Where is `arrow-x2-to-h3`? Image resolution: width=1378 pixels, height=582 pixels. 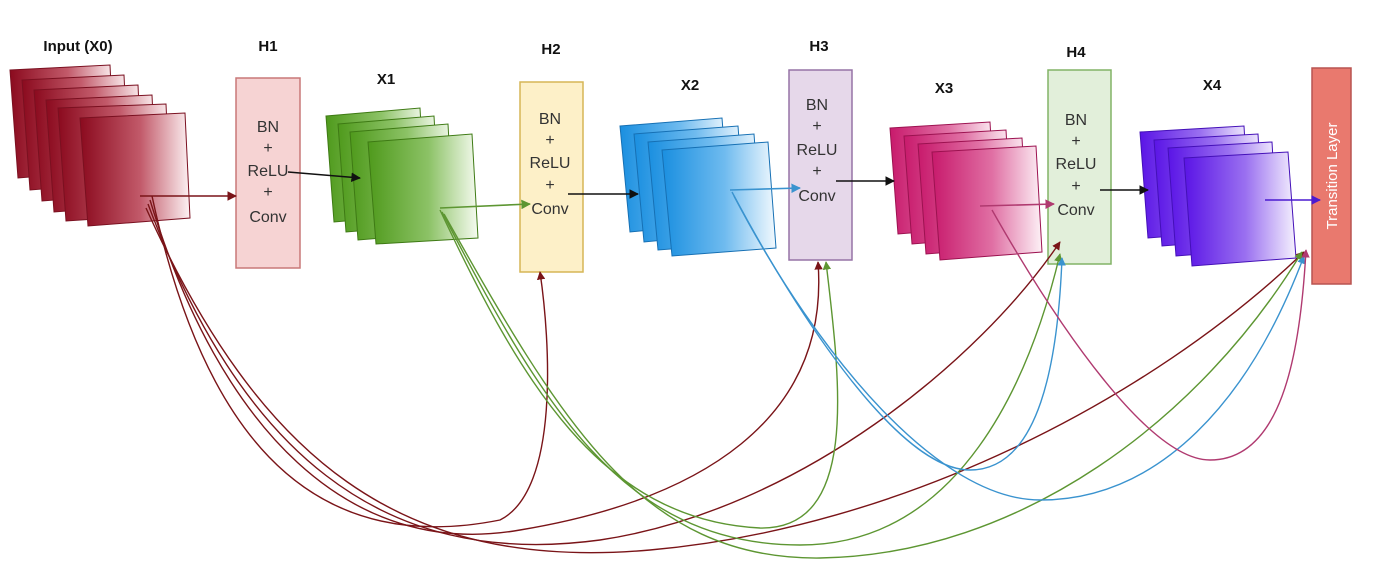 arrow-x2-to-h3 is located at coordinates (765, 188).